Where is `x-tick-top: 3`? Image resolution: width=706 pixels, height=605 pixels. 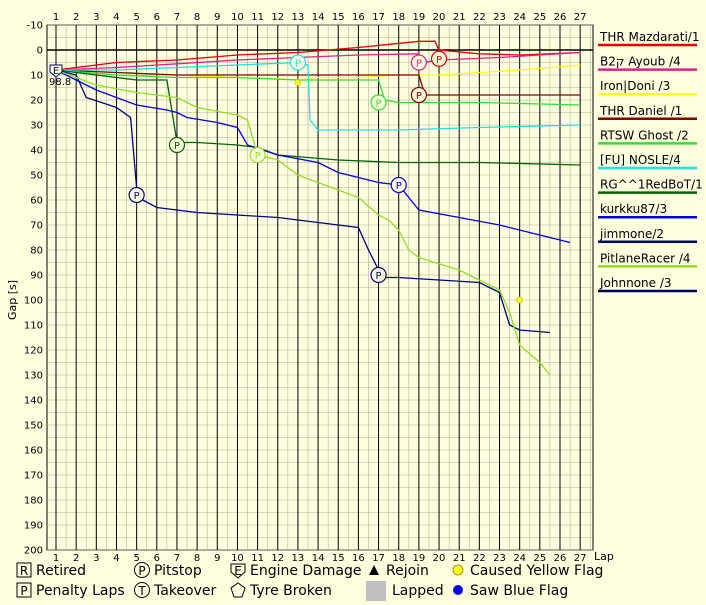
x-tick-top: 3 is located at coordinates (96, 17).